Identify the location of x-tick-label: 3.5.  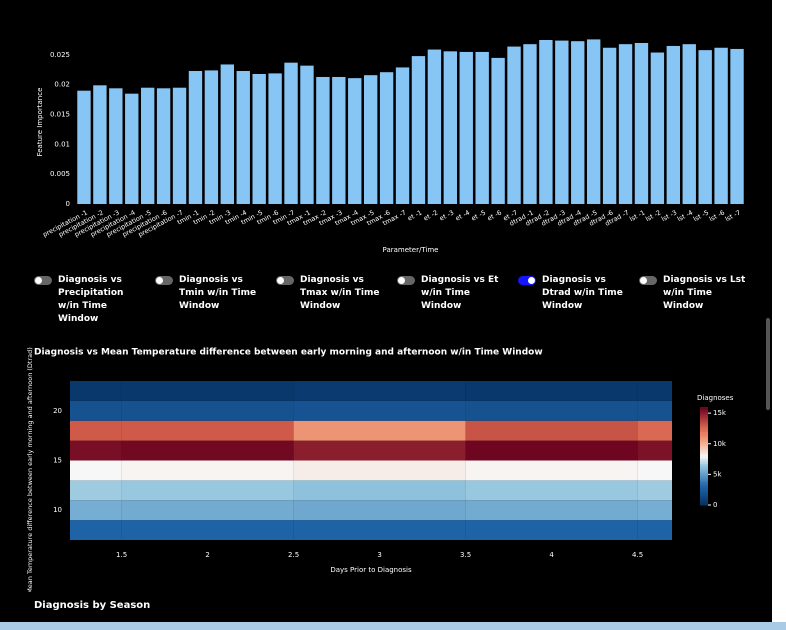
(465, 555).